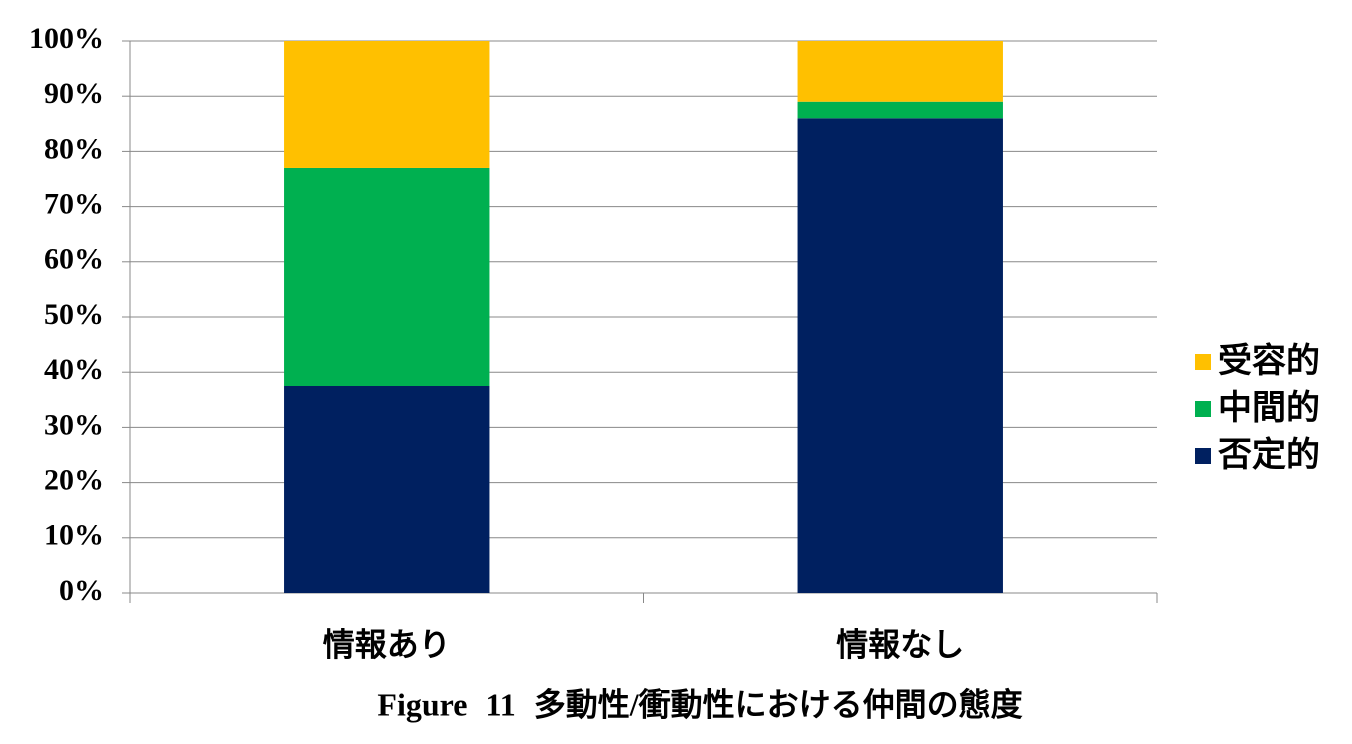  Describe the element at coordinates (74, 535) in the screenshot. I see `y-tick-label: 10%` at that location.